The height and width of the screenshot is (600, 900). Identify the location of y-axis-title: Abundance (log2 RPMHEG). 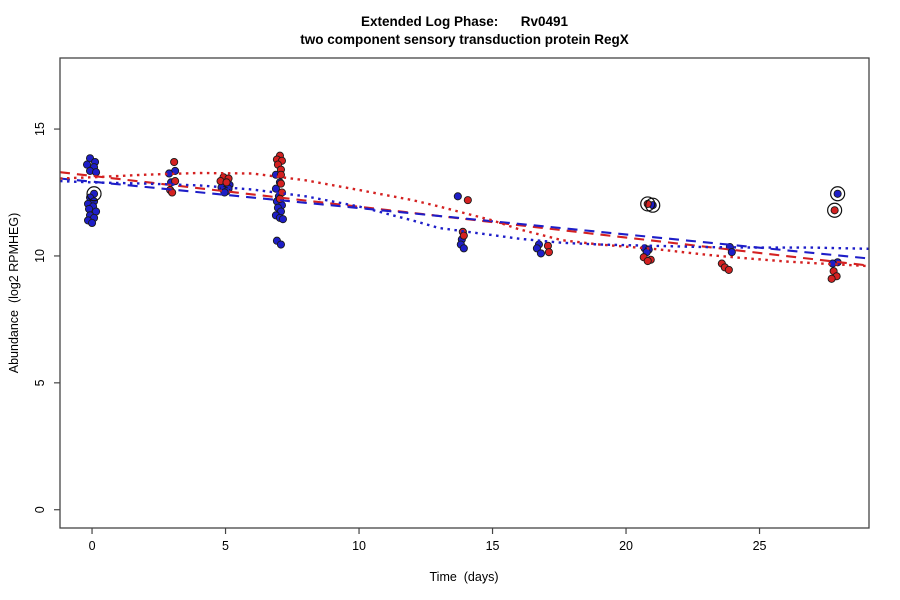
(14, 293).